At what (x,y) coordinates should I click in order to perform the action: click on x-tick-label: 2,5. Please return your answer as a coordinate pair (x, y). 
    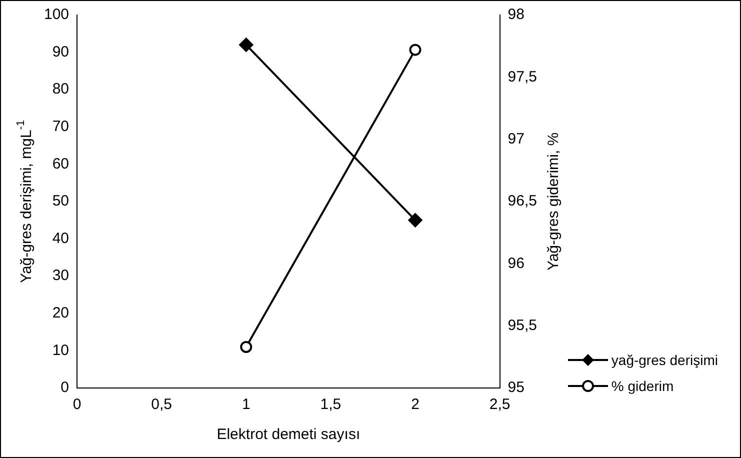
    Looking at the image, I should click on (499, 405).